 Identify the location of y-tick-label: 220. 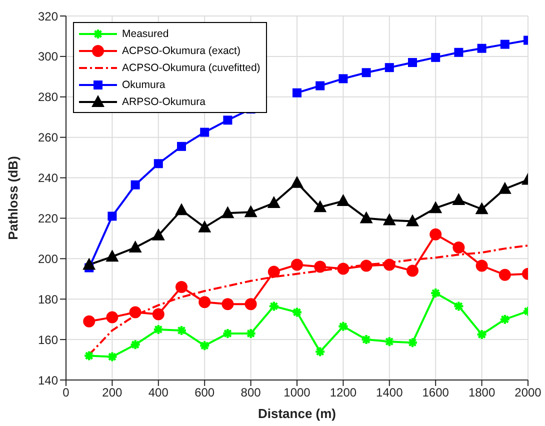
(48, 218).